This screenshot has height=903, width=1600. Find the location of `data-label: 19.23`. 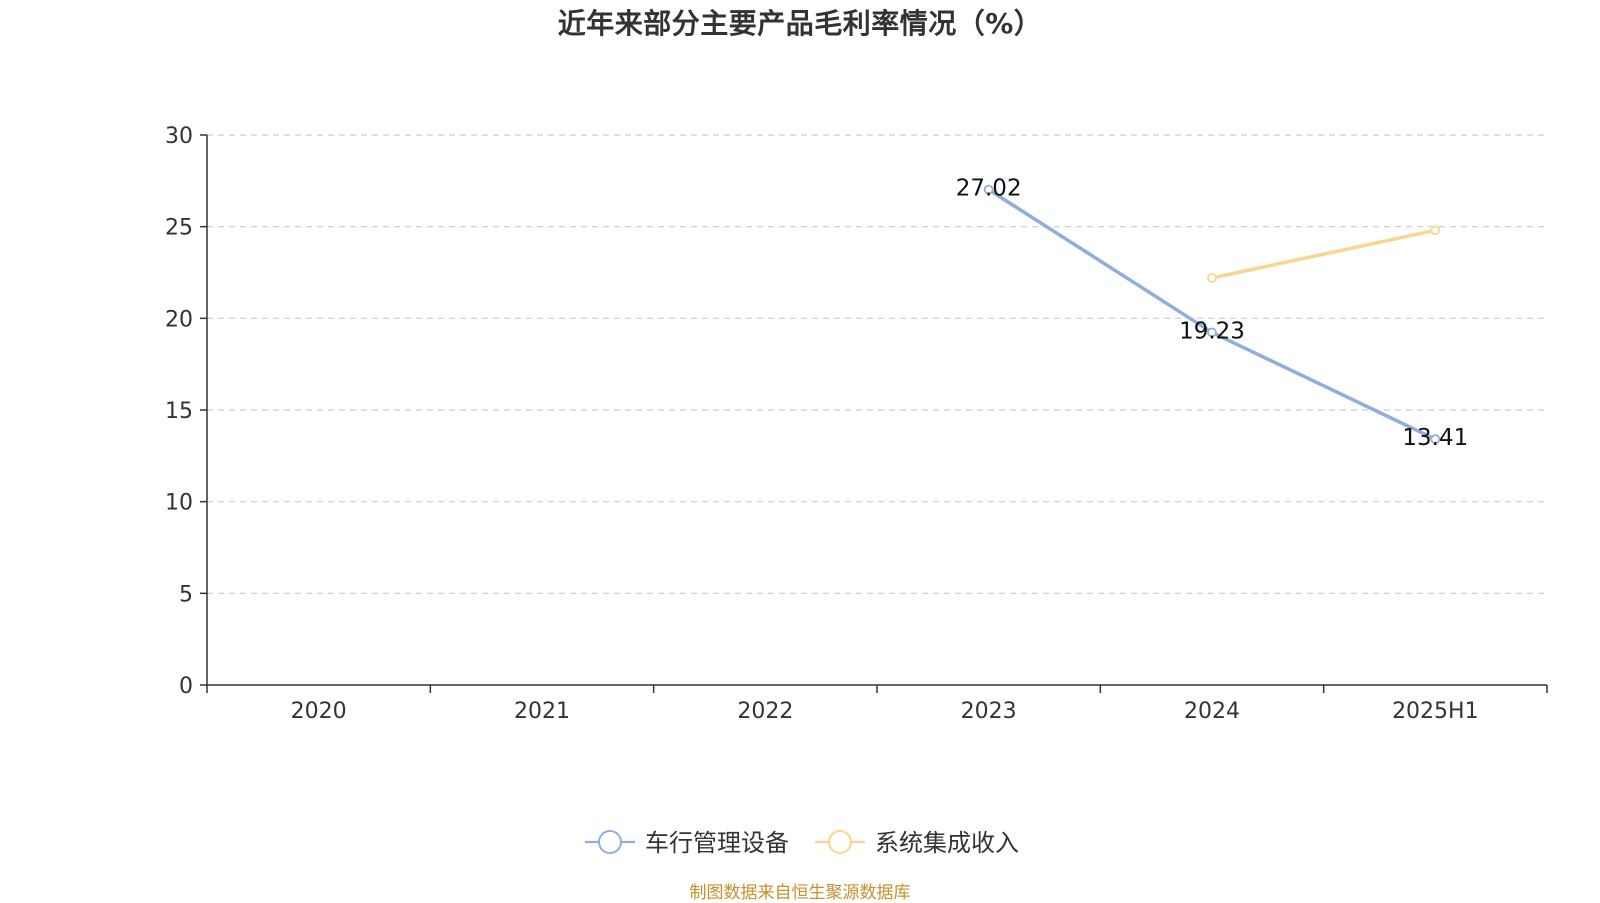

data-label: 19.23 is located at coordinates (1212, 331).